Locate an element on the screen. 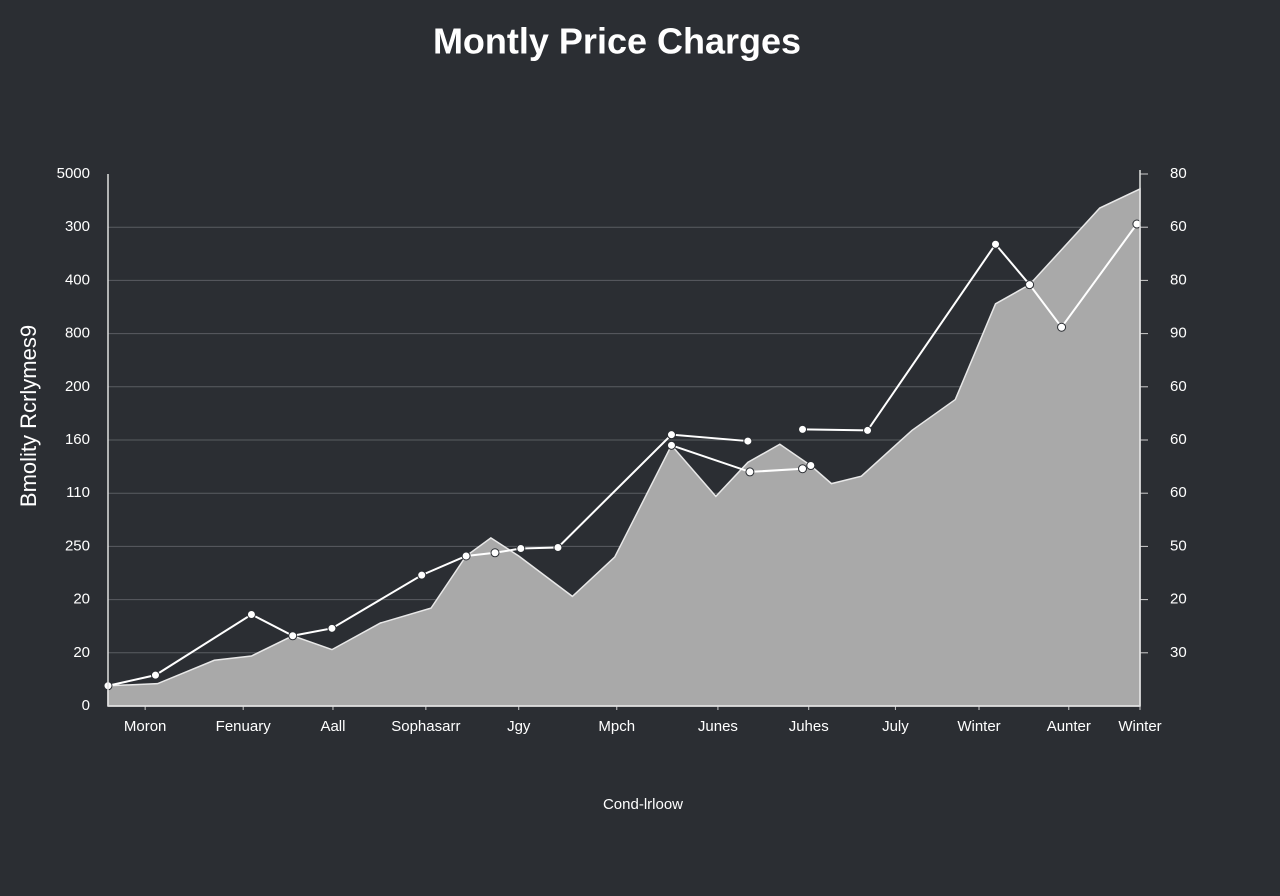  x-tick-label: Aall is located at coordinates (332, 726).